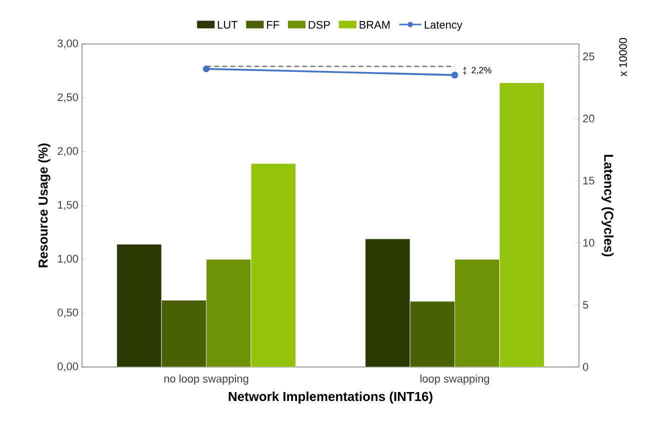 Image resolution: width=663 pixels, height=431 pixels. I want to click on y2-axis-title: Latency (Cycles), so click(608, 205).